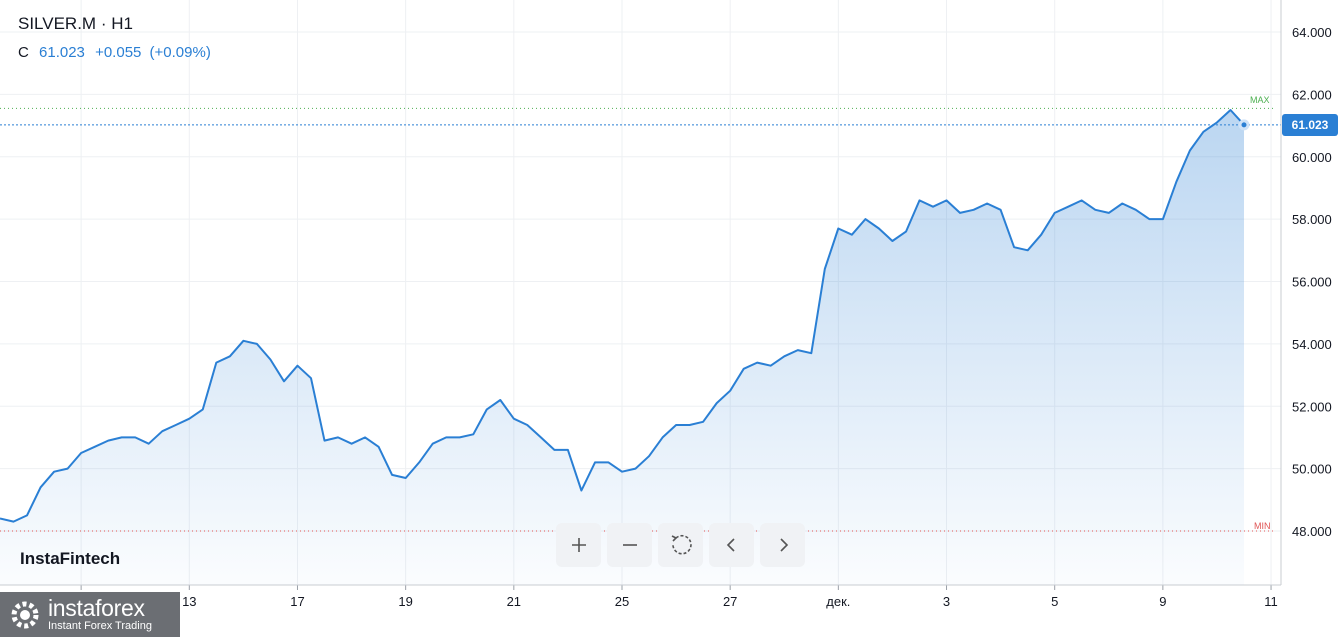 Image resolution: width=1339 pixels, height=637 pixels. I want to click on x-tick-label: 9, so click(1162, 601).